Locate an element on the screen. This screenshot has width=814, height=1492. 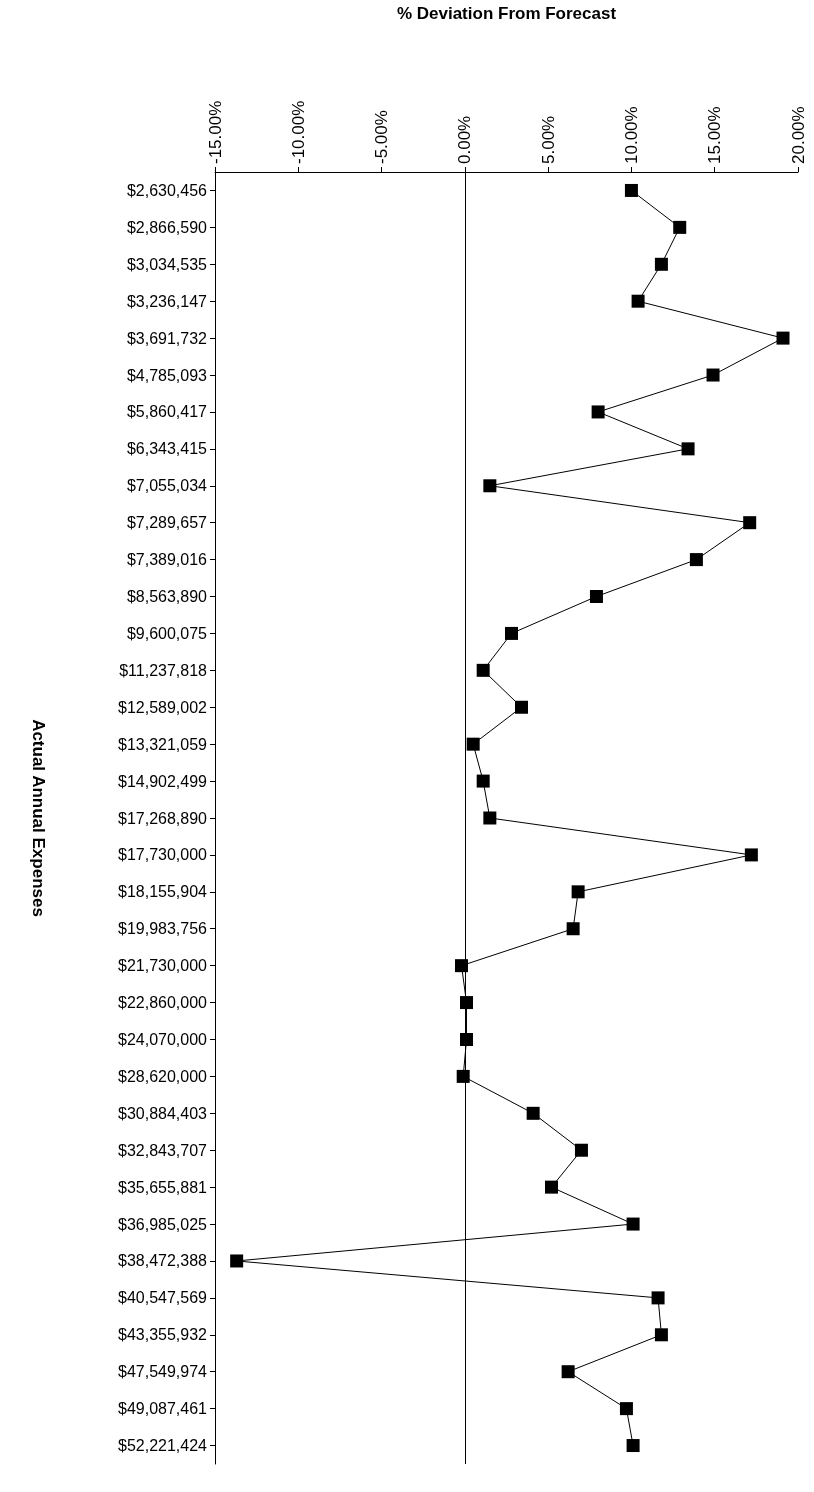
y-tick-label: $35,655,881 is located at coordinates (163, 1187).